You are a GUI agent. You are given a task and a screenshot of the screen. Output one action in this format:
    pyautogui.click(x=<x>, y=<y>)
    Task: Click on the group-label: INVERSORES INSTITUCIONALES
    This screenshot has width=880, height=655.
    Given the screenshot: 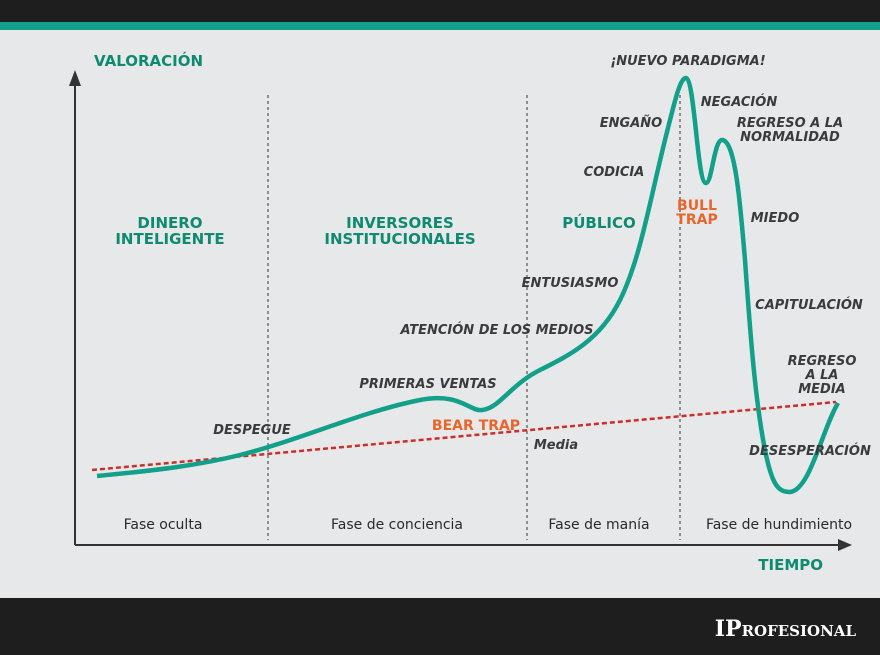 What is the action you would take?
    pyautogui.click(x=399, y=231)
    